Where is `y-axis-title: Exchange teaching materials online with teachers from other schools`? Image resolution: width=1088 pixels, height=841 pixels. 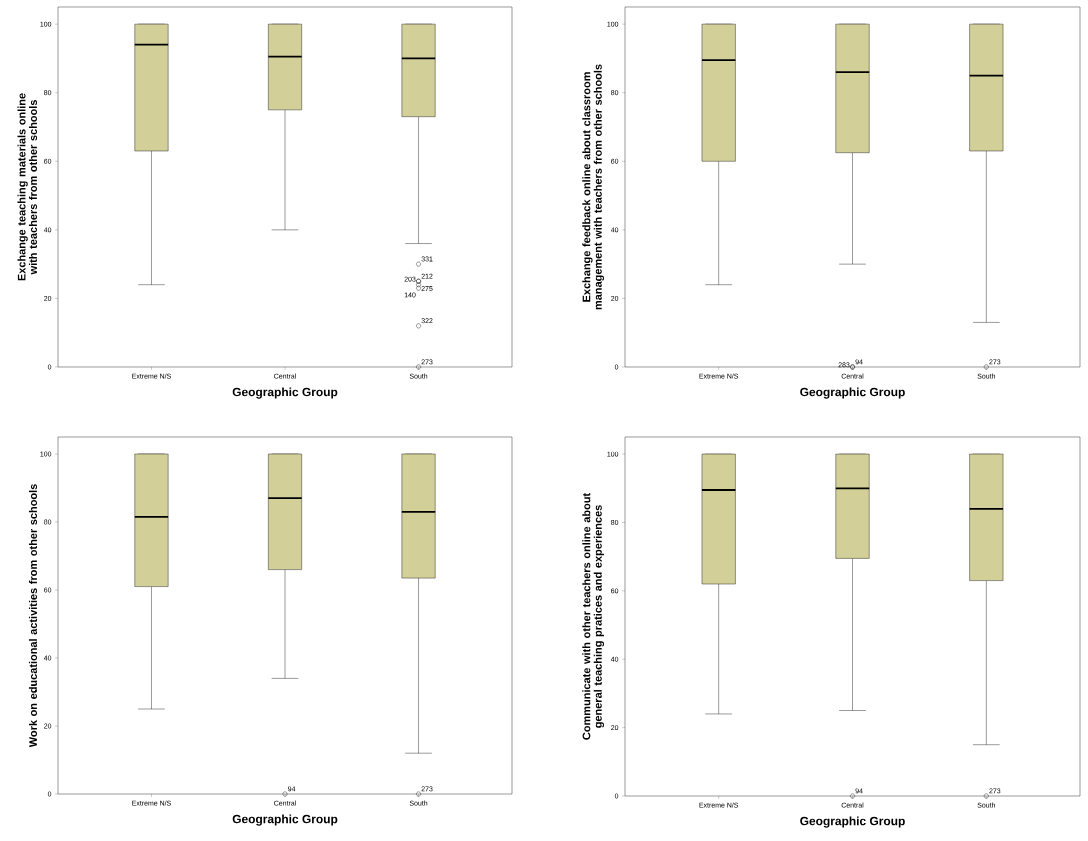 y-axis-title: Exchange teaching materials online with teachers from other schools is located at coordinates (27, 187).